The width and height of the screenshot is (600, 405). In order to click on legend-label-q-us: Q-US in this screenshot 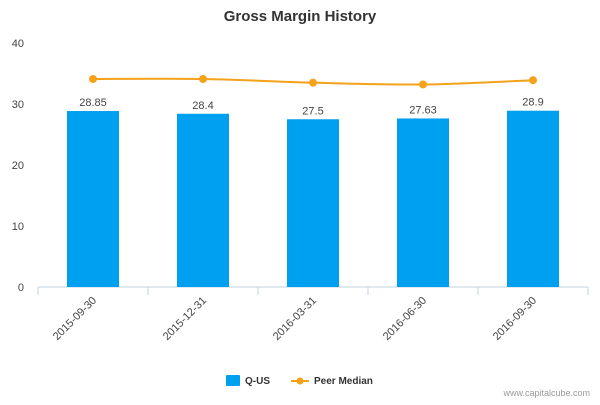, I will do `click(257, 381)`.